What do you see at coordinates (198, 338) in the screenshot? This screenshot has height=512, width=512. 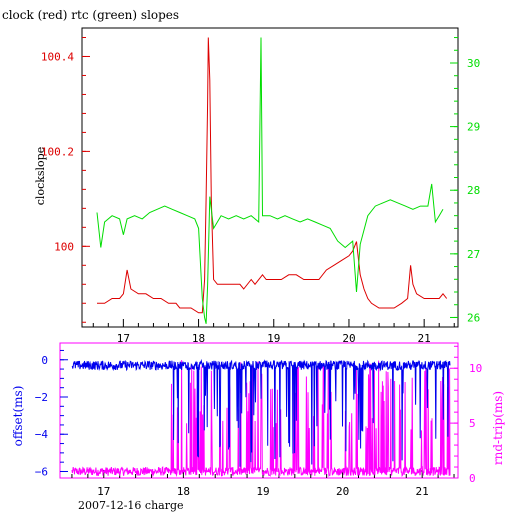 I see `top-x-tick-label: 18` at bounding box center [198, 338].